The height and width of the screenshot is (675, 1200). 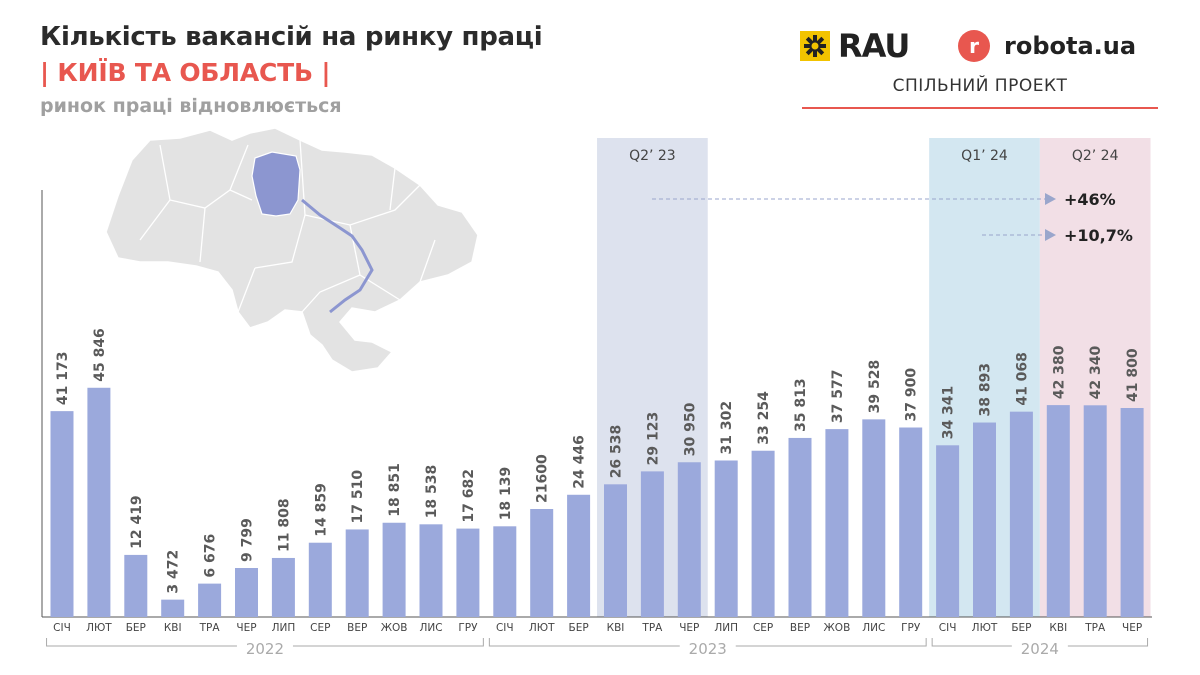 What do you see at coordinates (974, 46) in the screenshot?
I see `robota-r-icon: r` at bounding box center [974, 46].